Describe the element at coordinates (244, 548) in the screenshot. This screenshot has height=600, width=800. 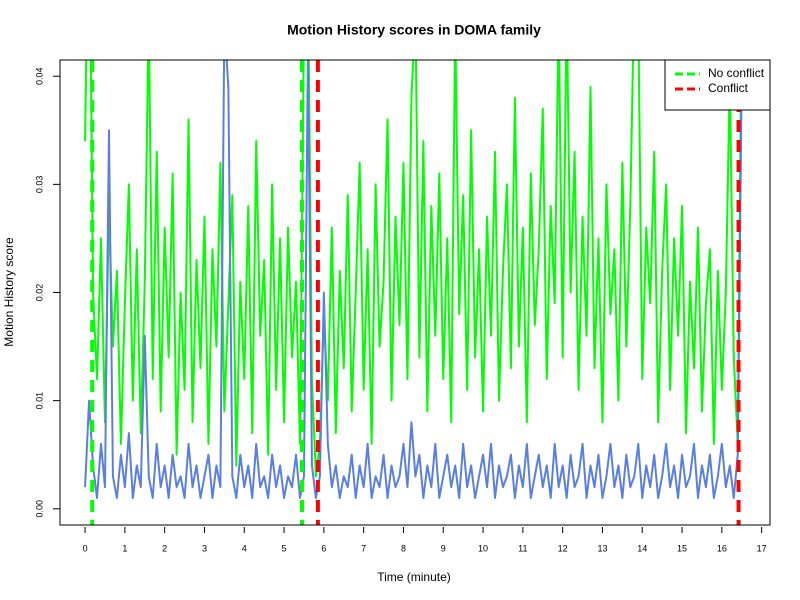
I see `x-tick-label: 4` at that location.